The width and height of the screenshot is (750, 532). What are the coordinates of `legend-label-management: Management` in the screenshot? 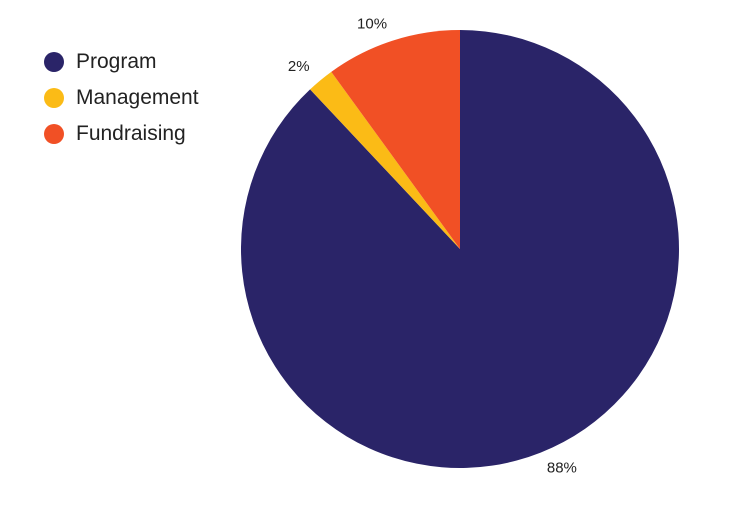 It's located at (137, 97).